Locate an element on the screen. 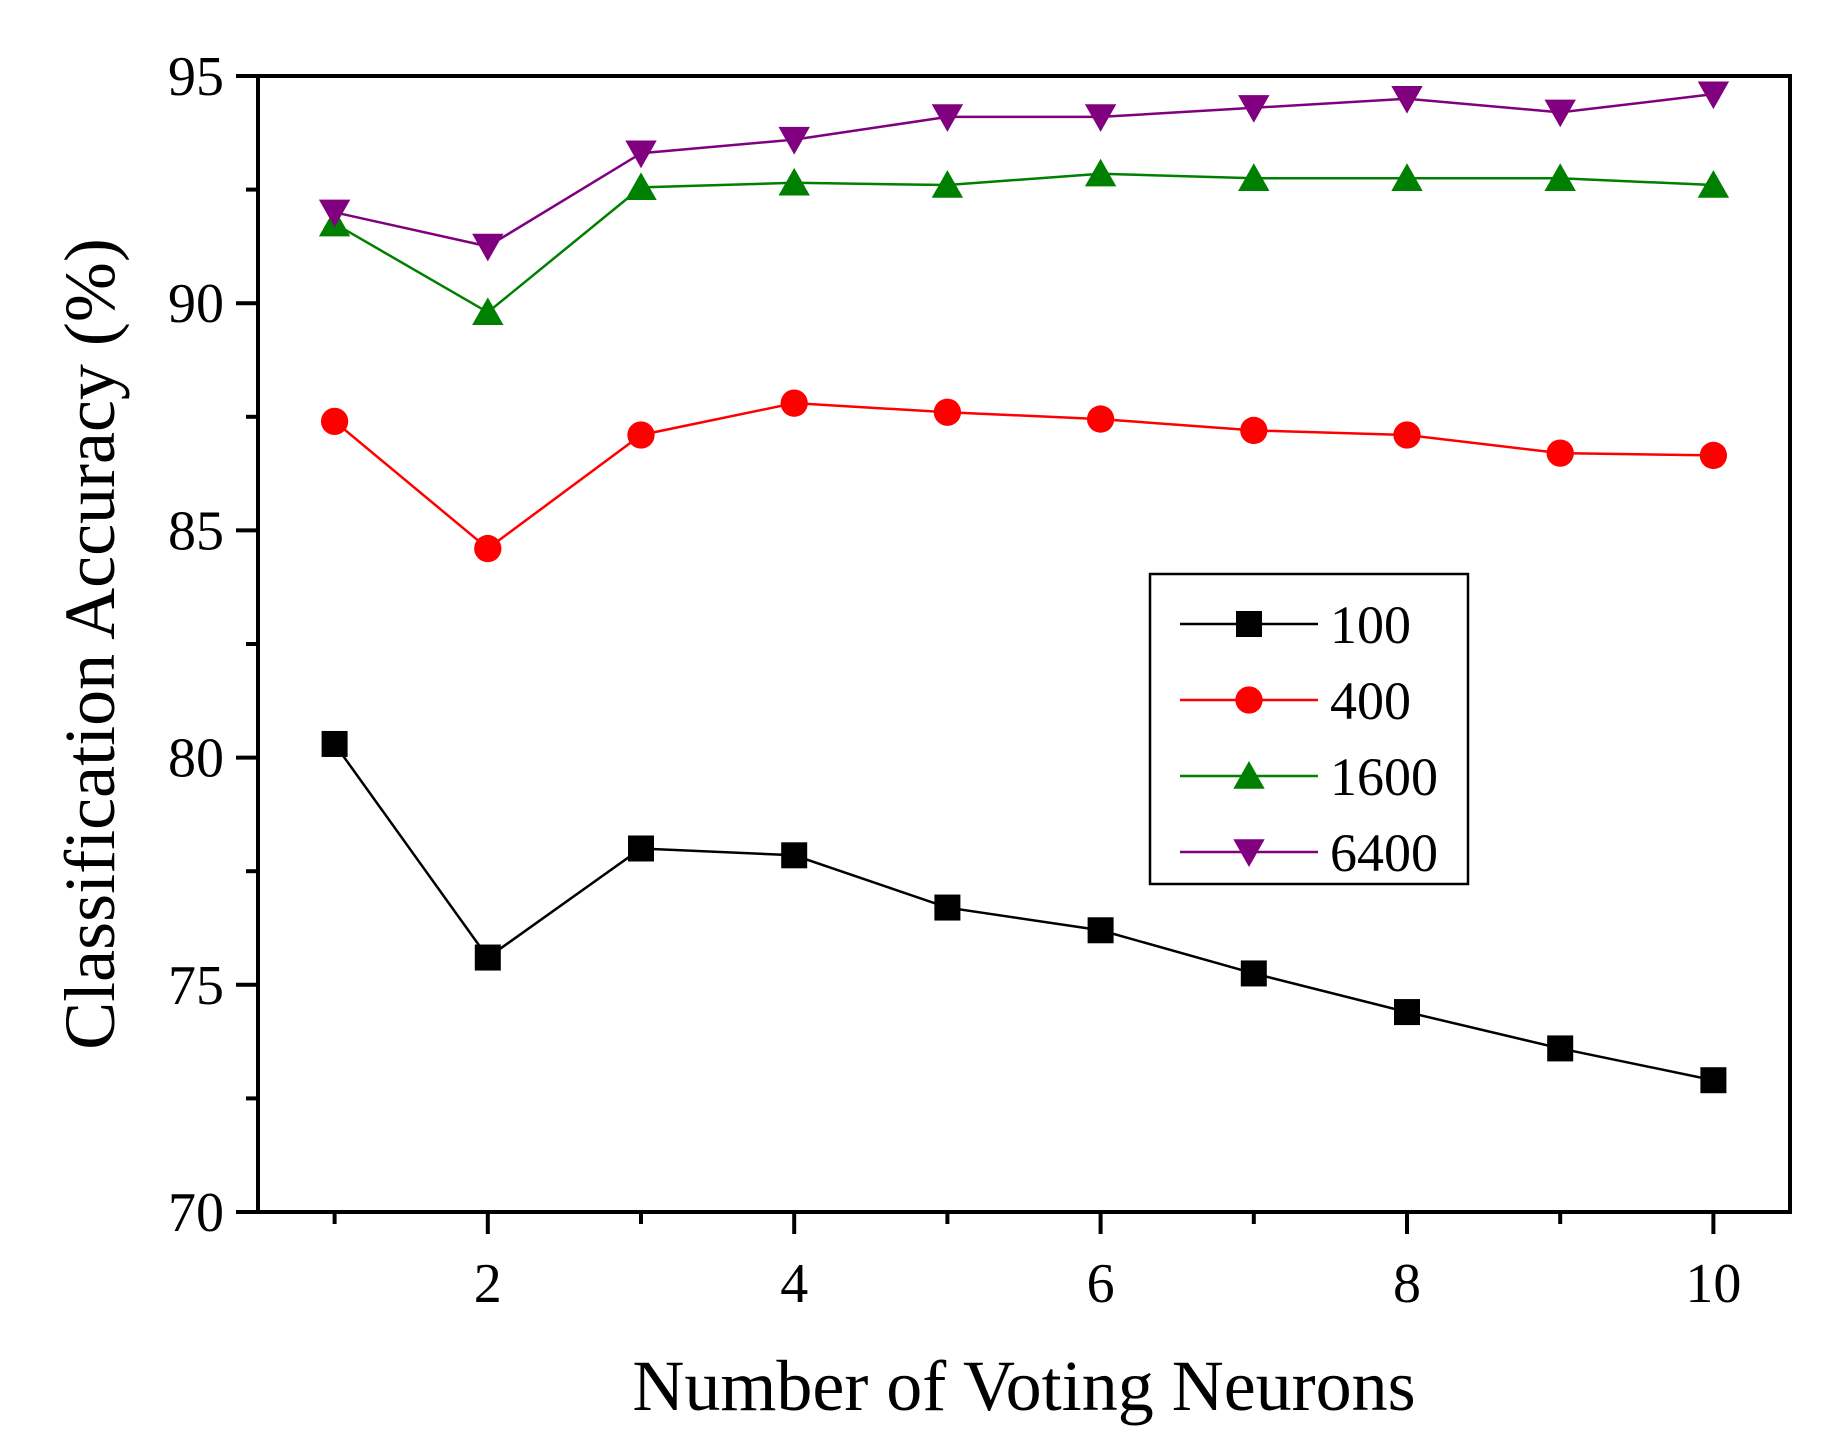  legend: 100 400 1600 6400 is located at coordinates (1309, 729).